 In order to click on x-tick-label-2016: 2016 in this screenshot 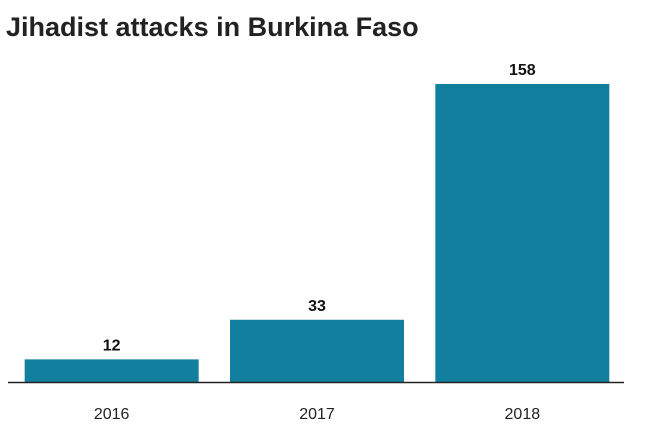, I will do `click(112, 414)`.